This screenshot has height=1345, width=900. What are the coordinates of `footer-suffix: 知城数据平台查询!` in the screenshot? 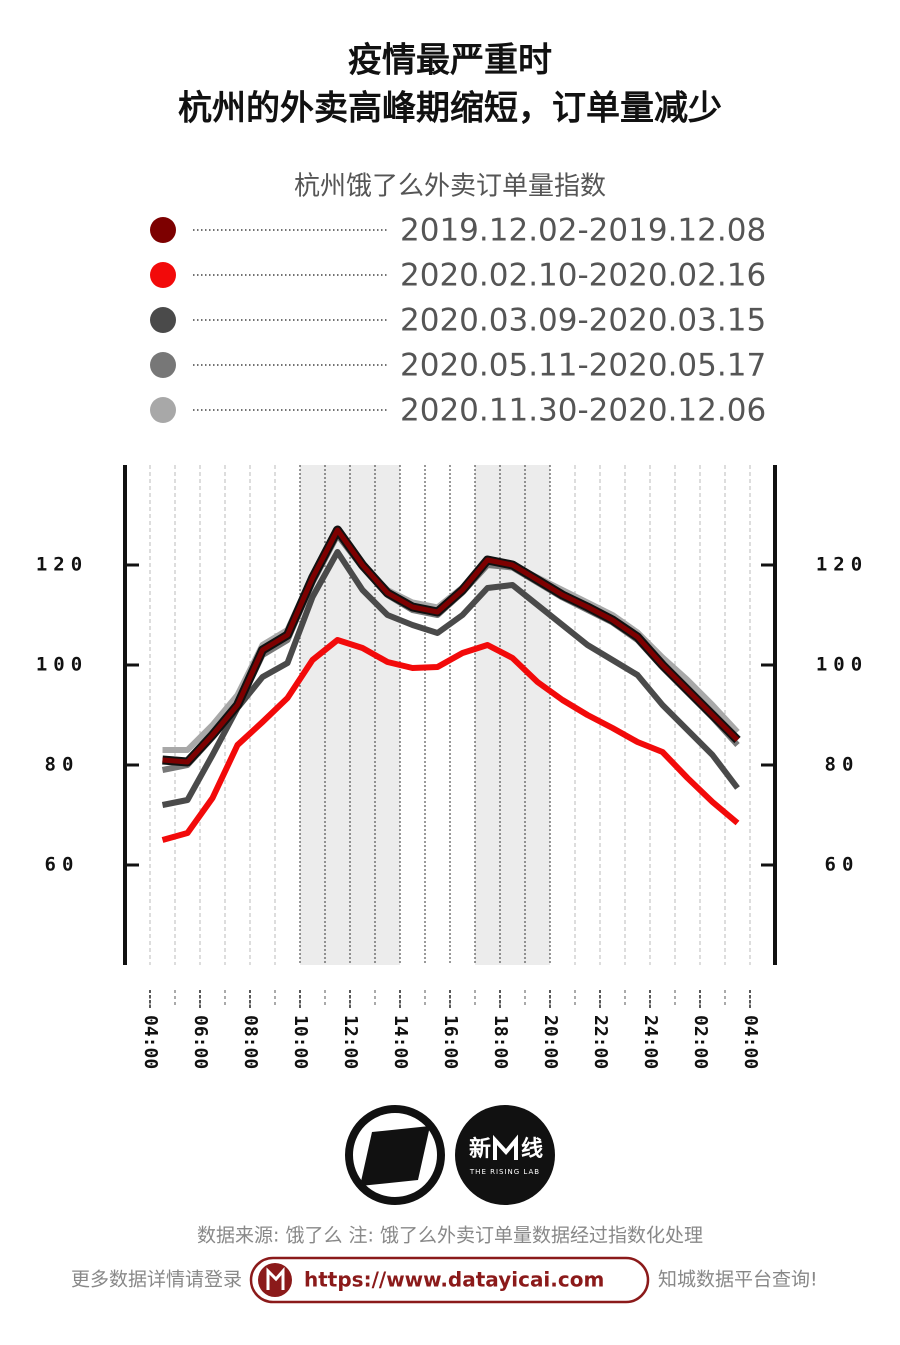 It's located at (738, 1280).